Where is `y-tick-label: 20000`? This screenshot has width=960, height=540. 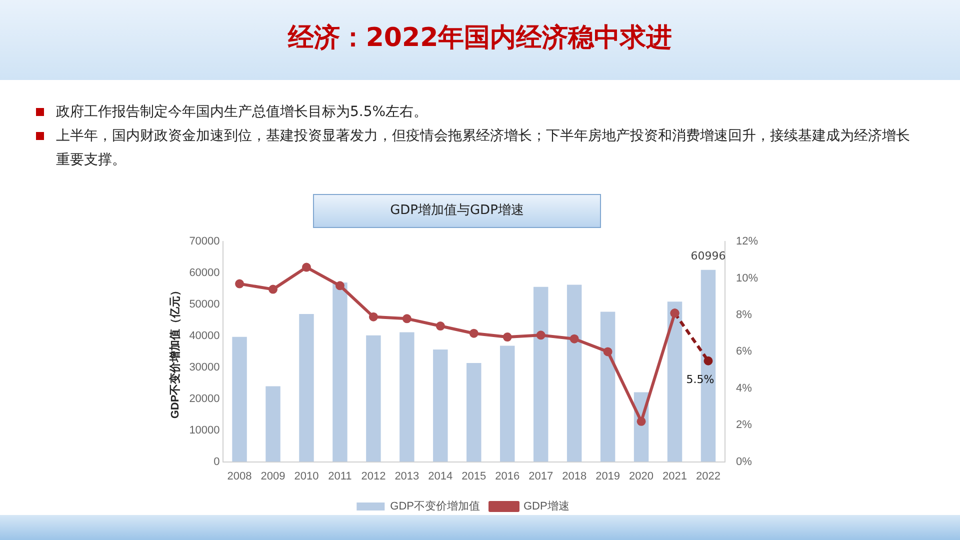
y-tick-label: 20000 is located at coordinates (204, 398).